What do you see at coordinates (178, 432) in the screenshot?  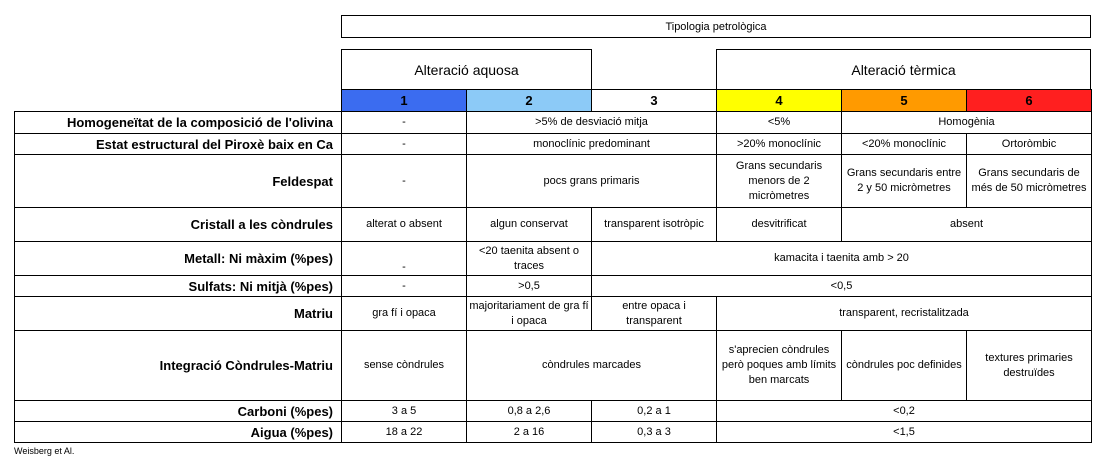 I see `row-label: Aigua (%pes)` at bounding box center [178, 432].